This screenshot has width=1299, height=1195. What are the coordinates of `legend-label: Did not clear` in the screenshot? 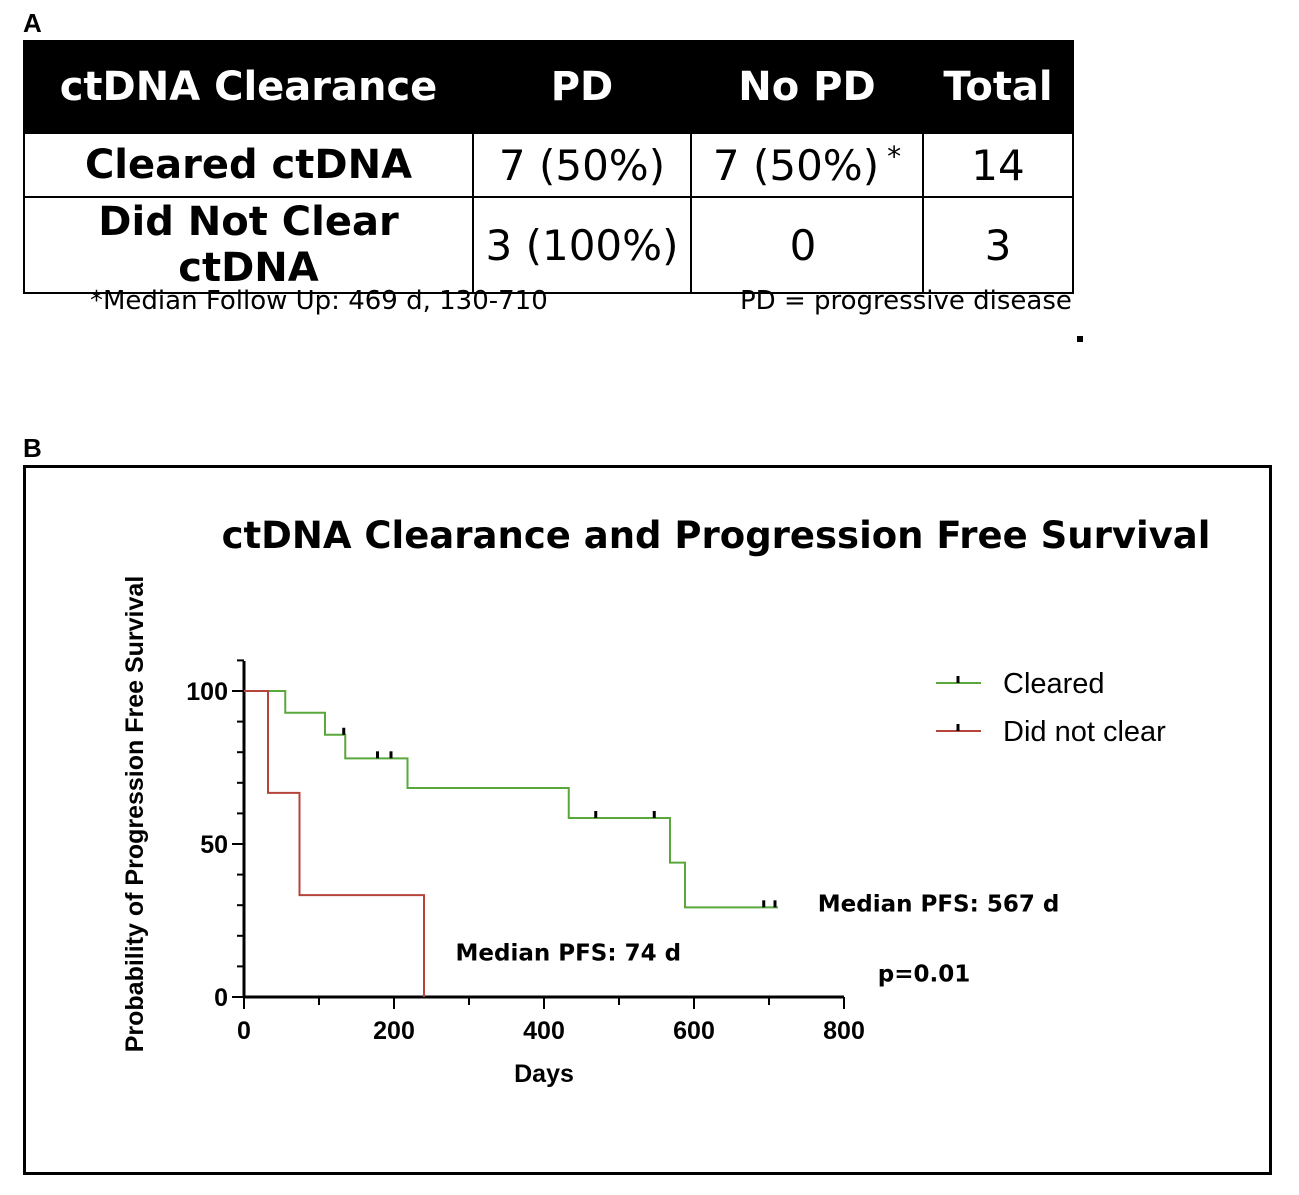 It's located at (1084, 732).